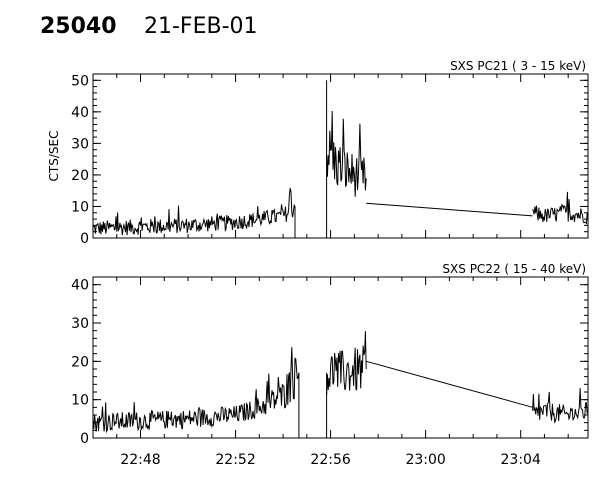 Image resolution: width=600 pixels, height=480 pixels. I want to click on observation-id: 25040, so click(78, 26).